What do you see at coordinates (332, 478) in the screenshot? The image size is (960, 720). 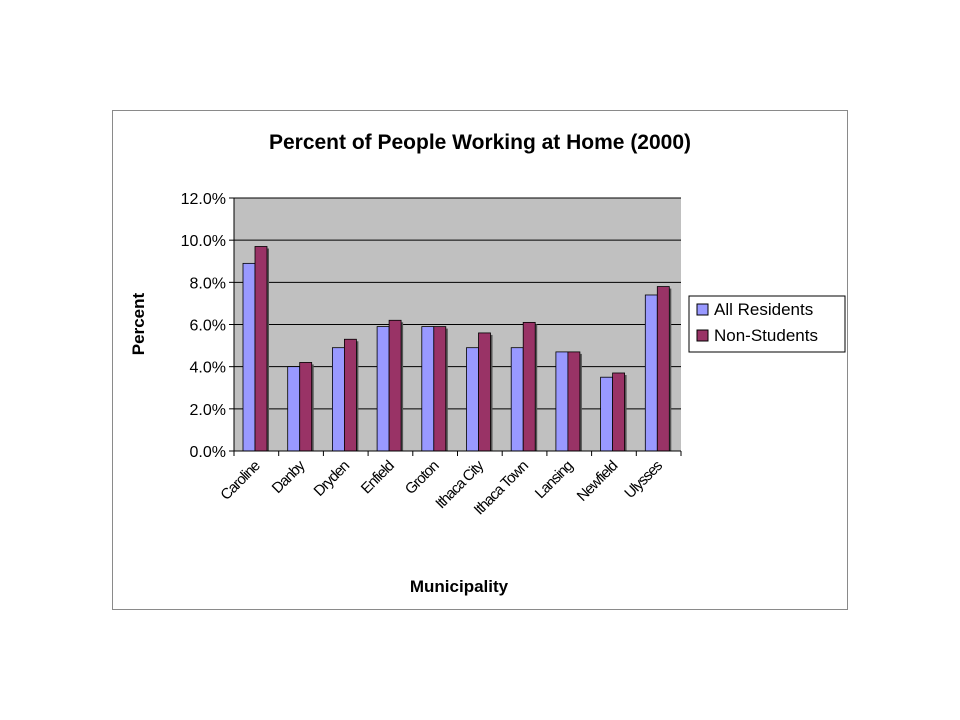 I see `x-tick-label: Dryden` at bounding box center [332, 478].